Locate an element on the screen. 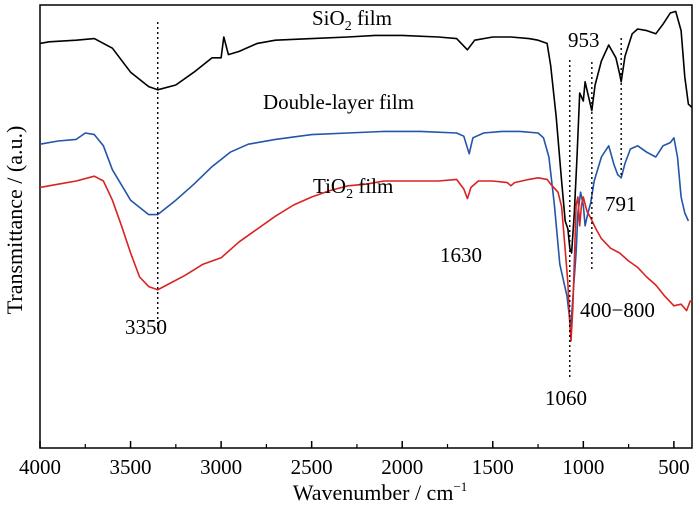 The width and height of the screenshot is (700, 510). annotation-400-800: 400−800 is located at coordinates (617, 310).